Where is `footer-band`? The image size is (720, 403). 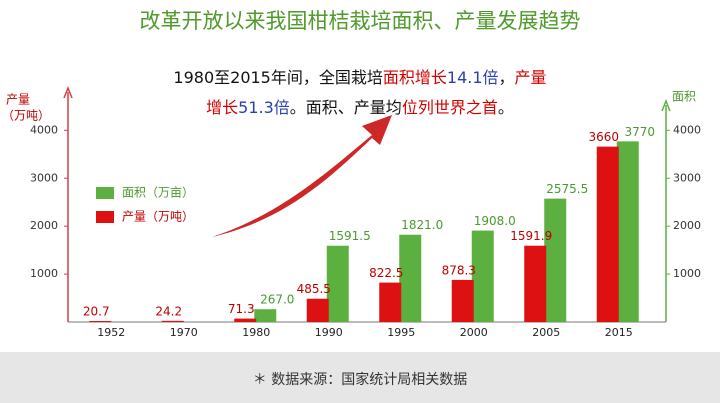
footer-band is located at coordinates (360, 377).